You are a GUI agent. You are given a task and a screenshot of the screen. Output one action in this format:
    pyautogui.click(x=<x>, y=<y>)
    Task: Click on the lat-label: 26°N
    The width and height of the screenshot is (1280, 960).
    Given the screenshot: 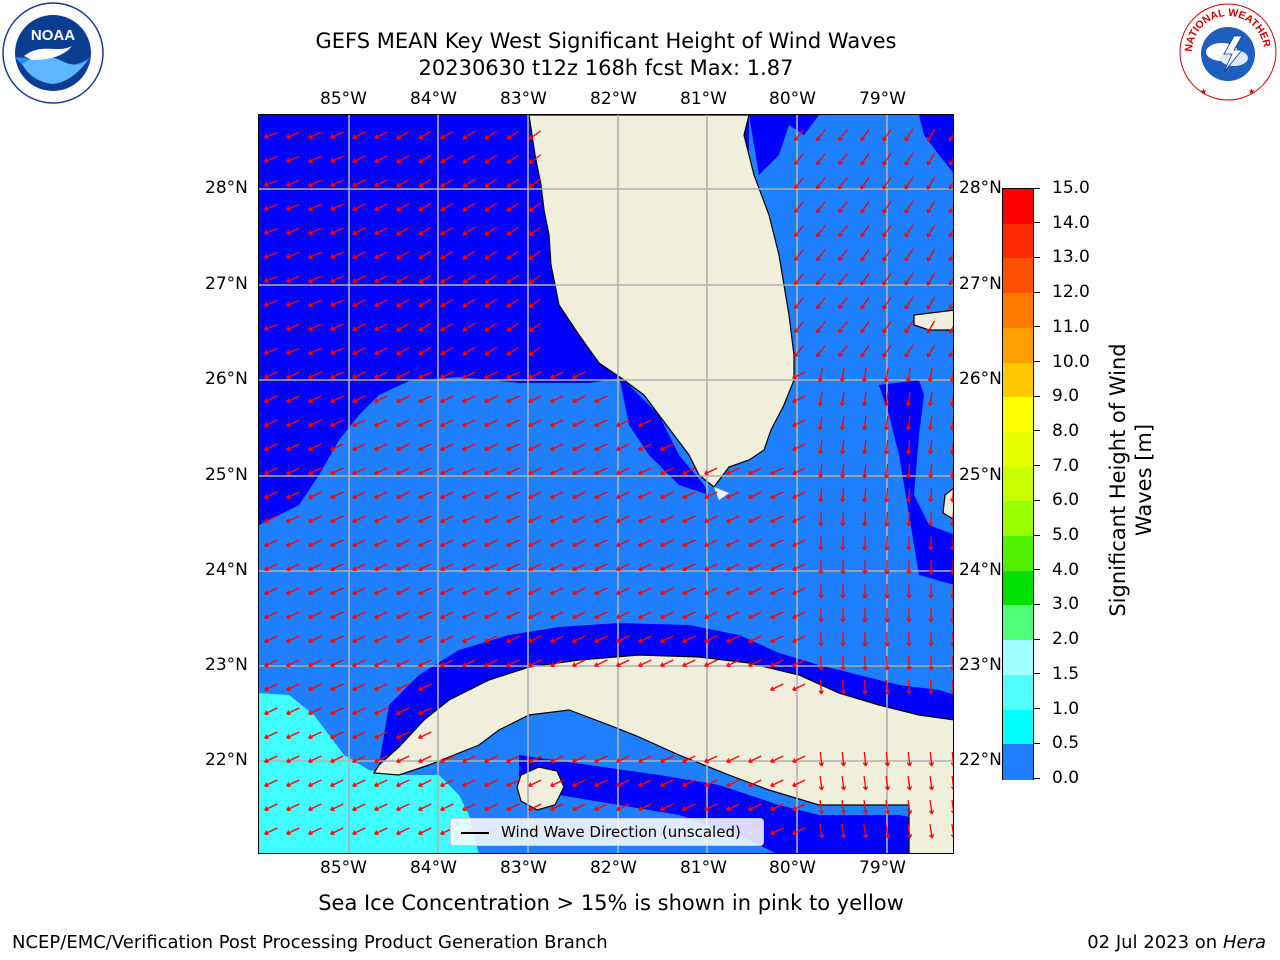 What is the action you would take?
    pyautogui.click(x=226, y=379)
    